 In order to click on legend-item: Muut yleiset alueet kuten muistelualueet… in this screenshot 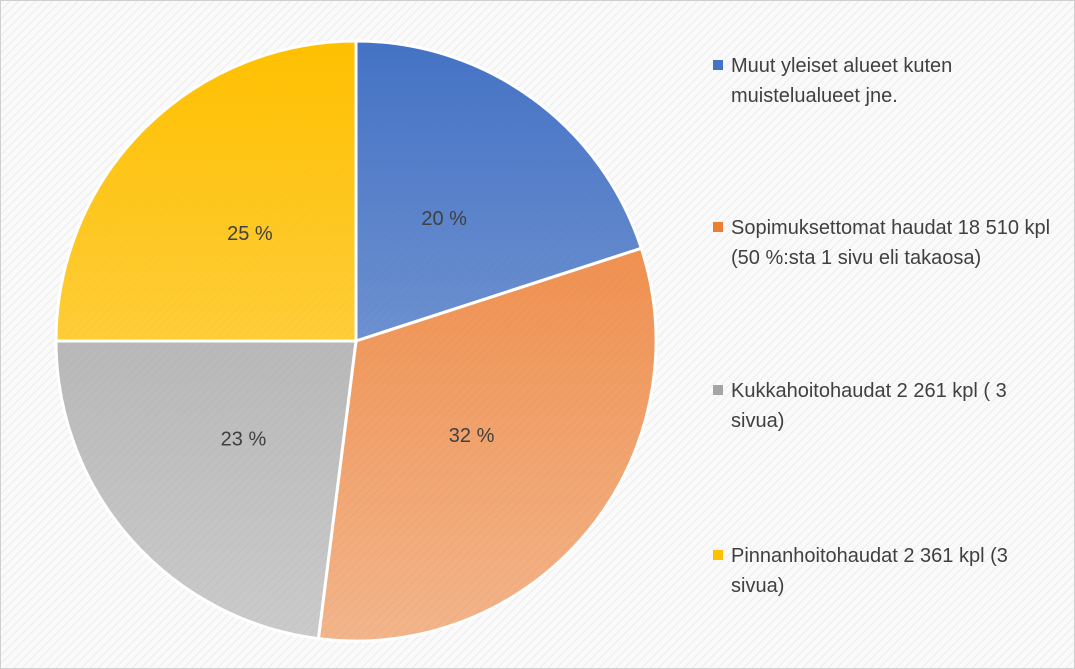, I will do `click(883, 81)`.